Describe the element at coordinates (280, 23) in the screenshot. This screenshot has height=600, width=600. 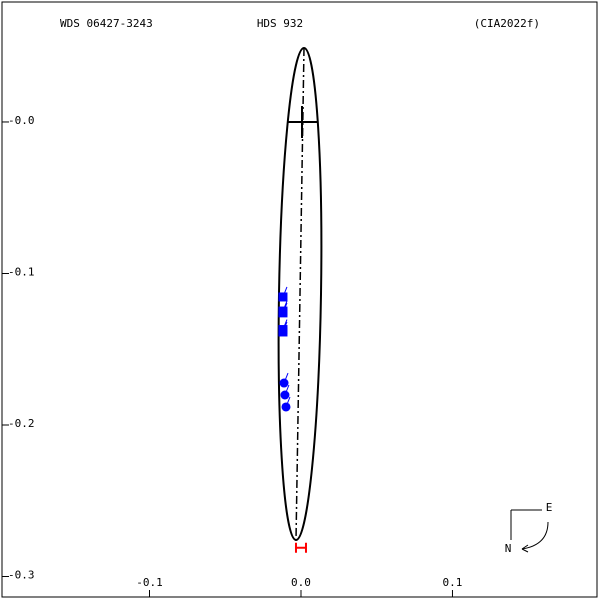
I see `chart-title: HDS 932` at that location.